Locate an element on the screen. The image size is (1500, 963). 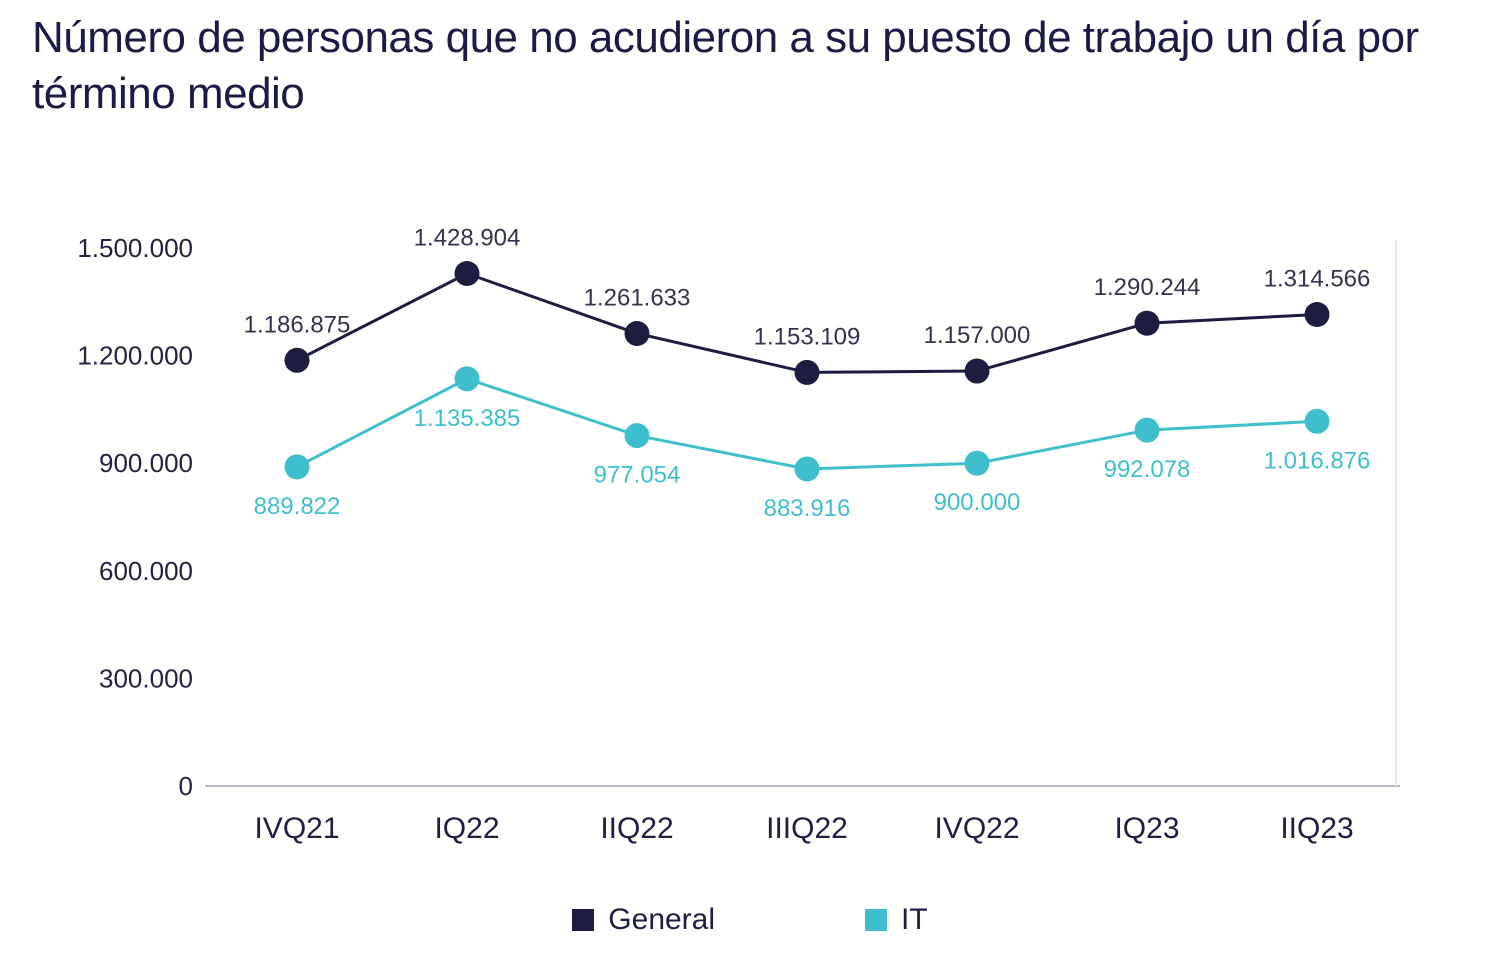
data-label-general: 1.157.000 is located at coordinates (977, 335).